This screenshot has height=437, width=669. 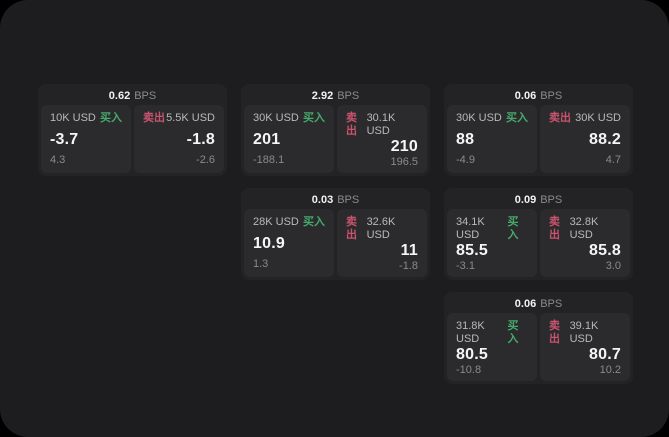 I want to click on buy-panel: 34.1K USD 买入 85.5 -3.1, so click(x=492, y=243).